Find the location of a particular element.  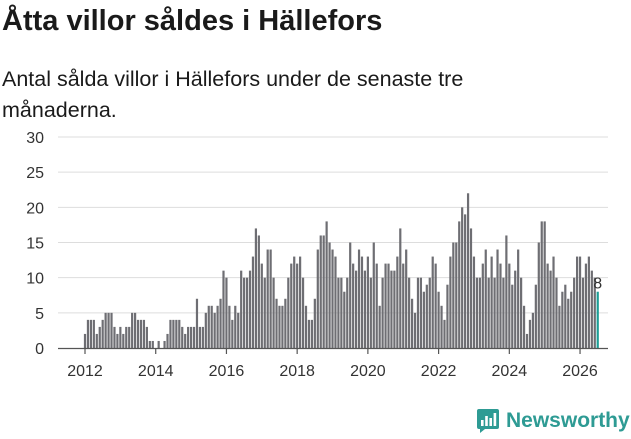

x-tick-label: 2020 is located at coordinates (368, 371).